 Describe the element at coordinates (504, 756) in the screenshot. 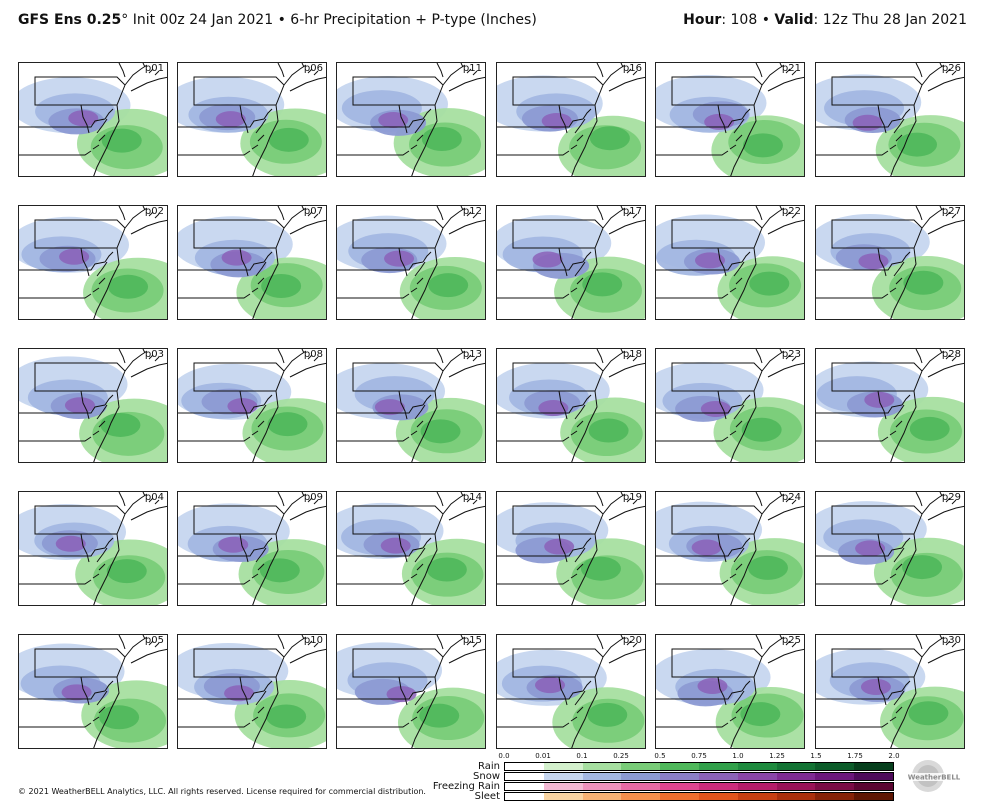

I see `legend-tick: 0.0` at that location.